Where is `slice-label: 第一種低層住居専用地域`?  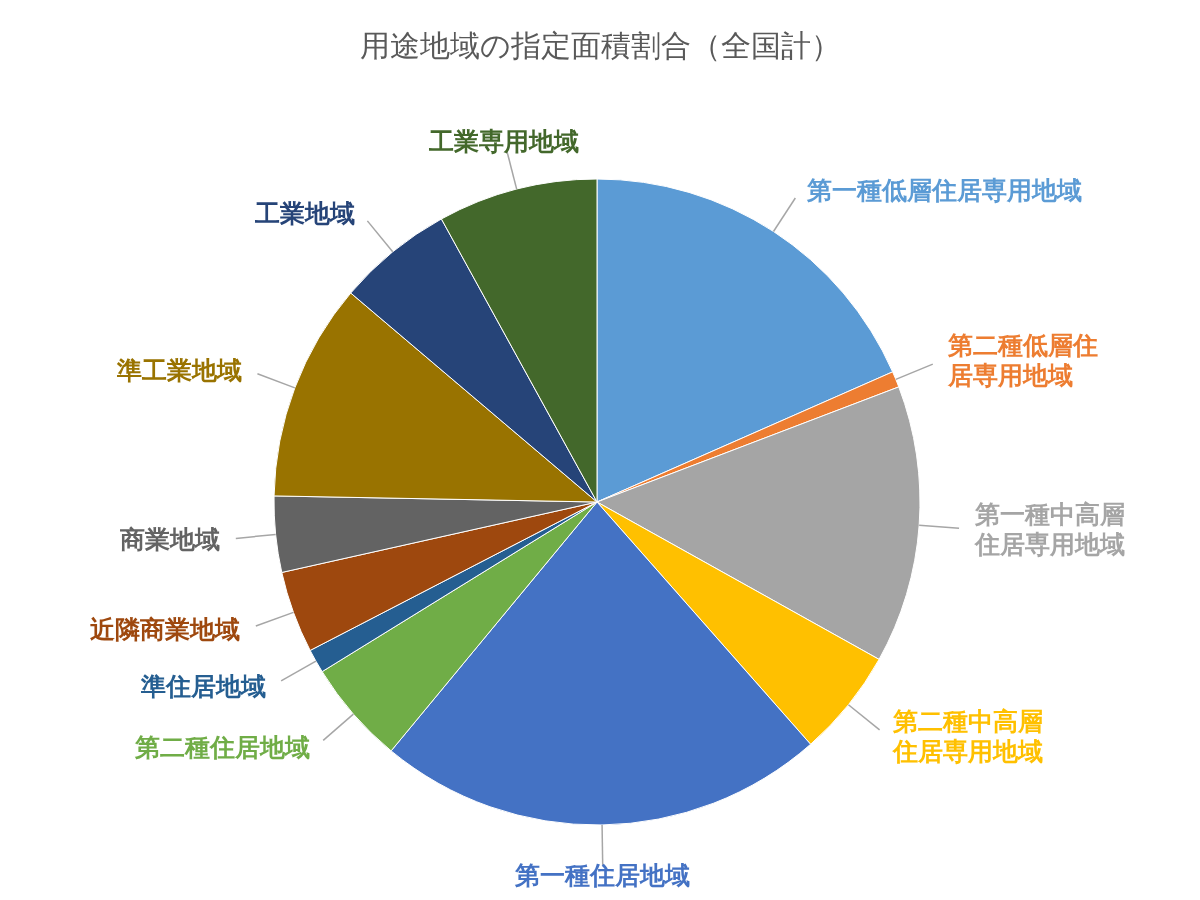
slice-label: 第一種低層住居専用地域 is located at coordinates (943, 190).